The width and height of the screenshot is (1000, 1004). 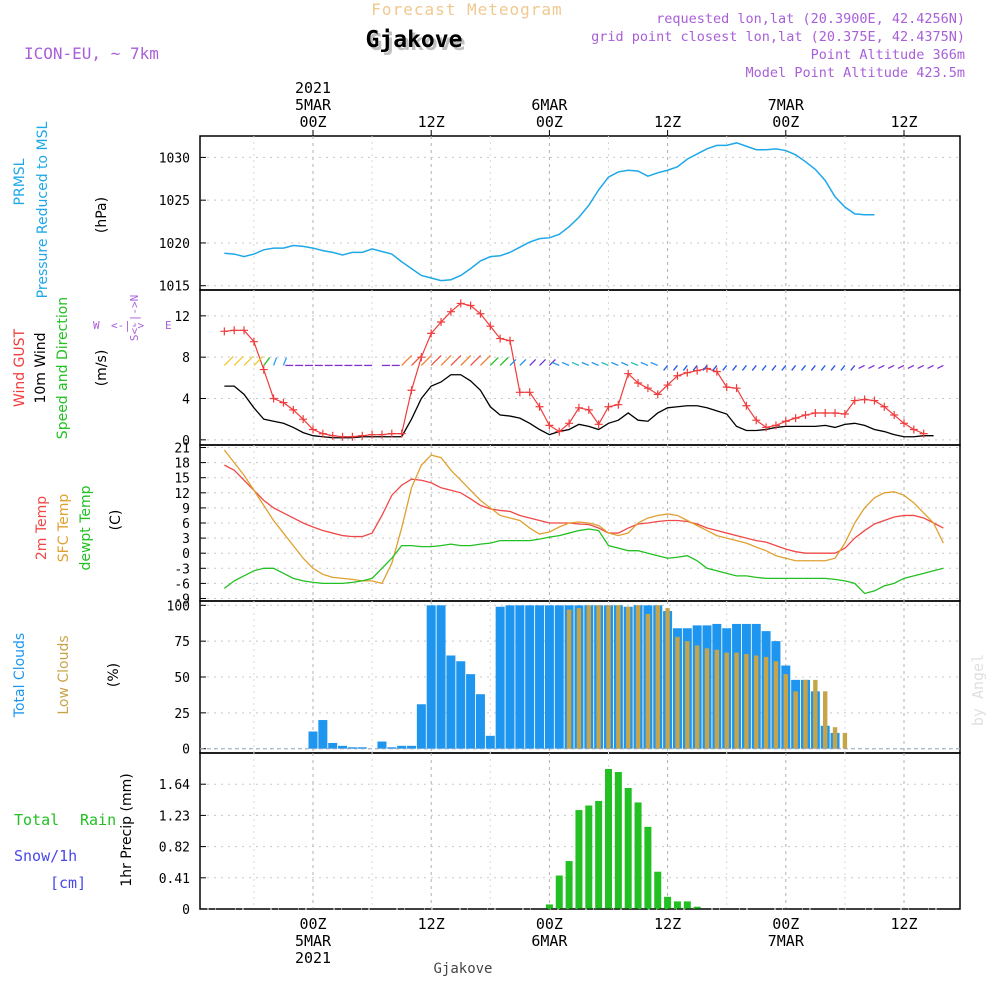 What do you see at coordinates (785, 122) in the screenshot?
I see `top-time-label: 00Z` at bounding box center [785, 122].